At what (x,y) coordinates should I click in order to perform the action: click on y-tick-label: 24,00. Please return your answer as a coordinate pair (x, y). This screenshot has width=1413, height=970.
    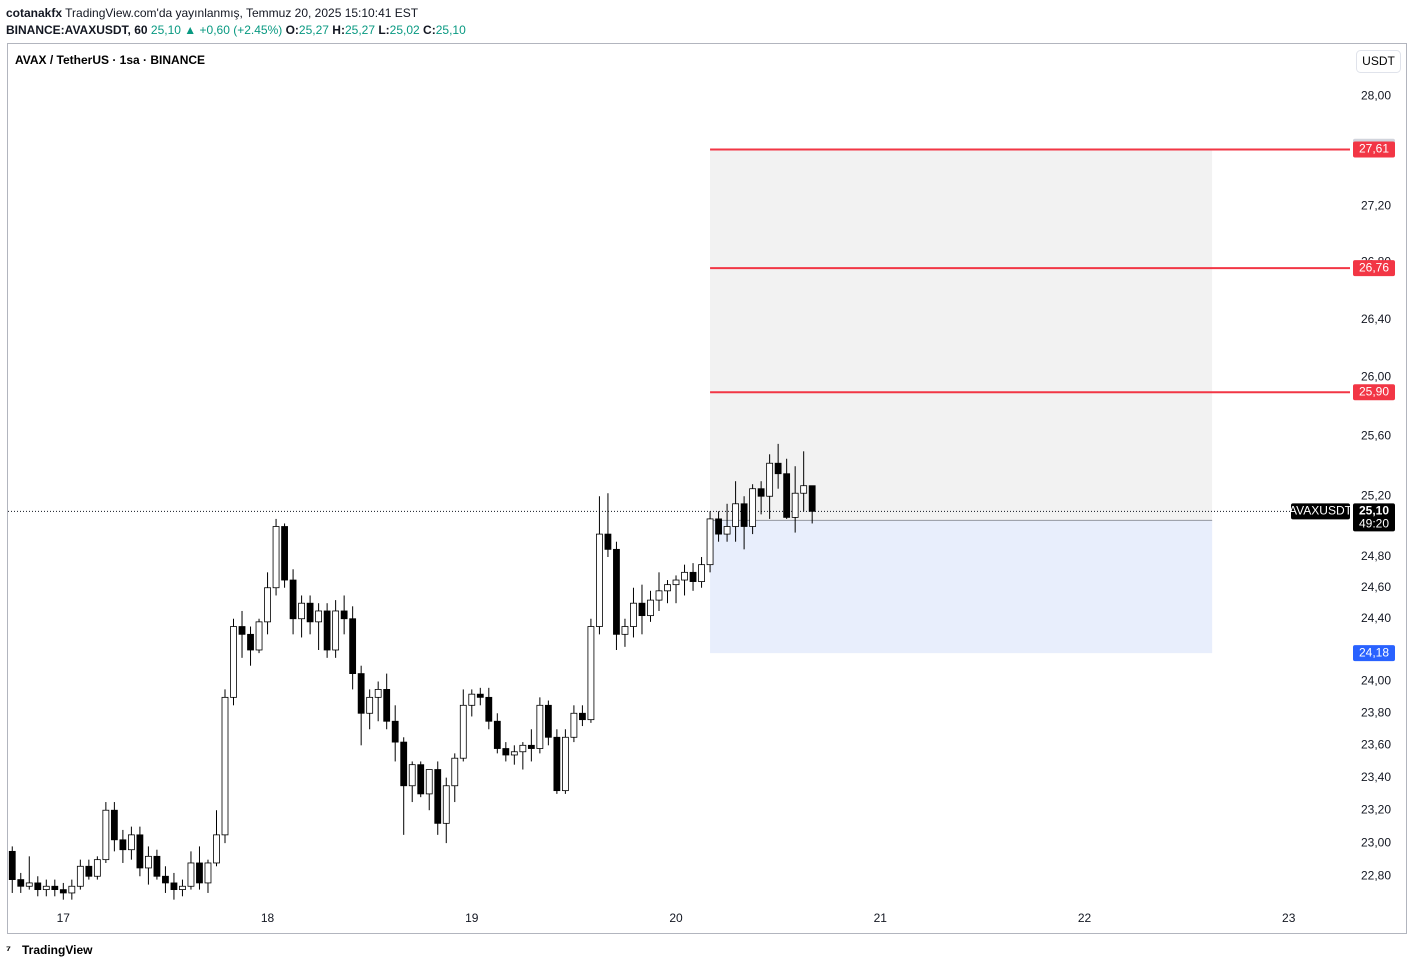
    Looking at the image, I should click on (1376, 681).